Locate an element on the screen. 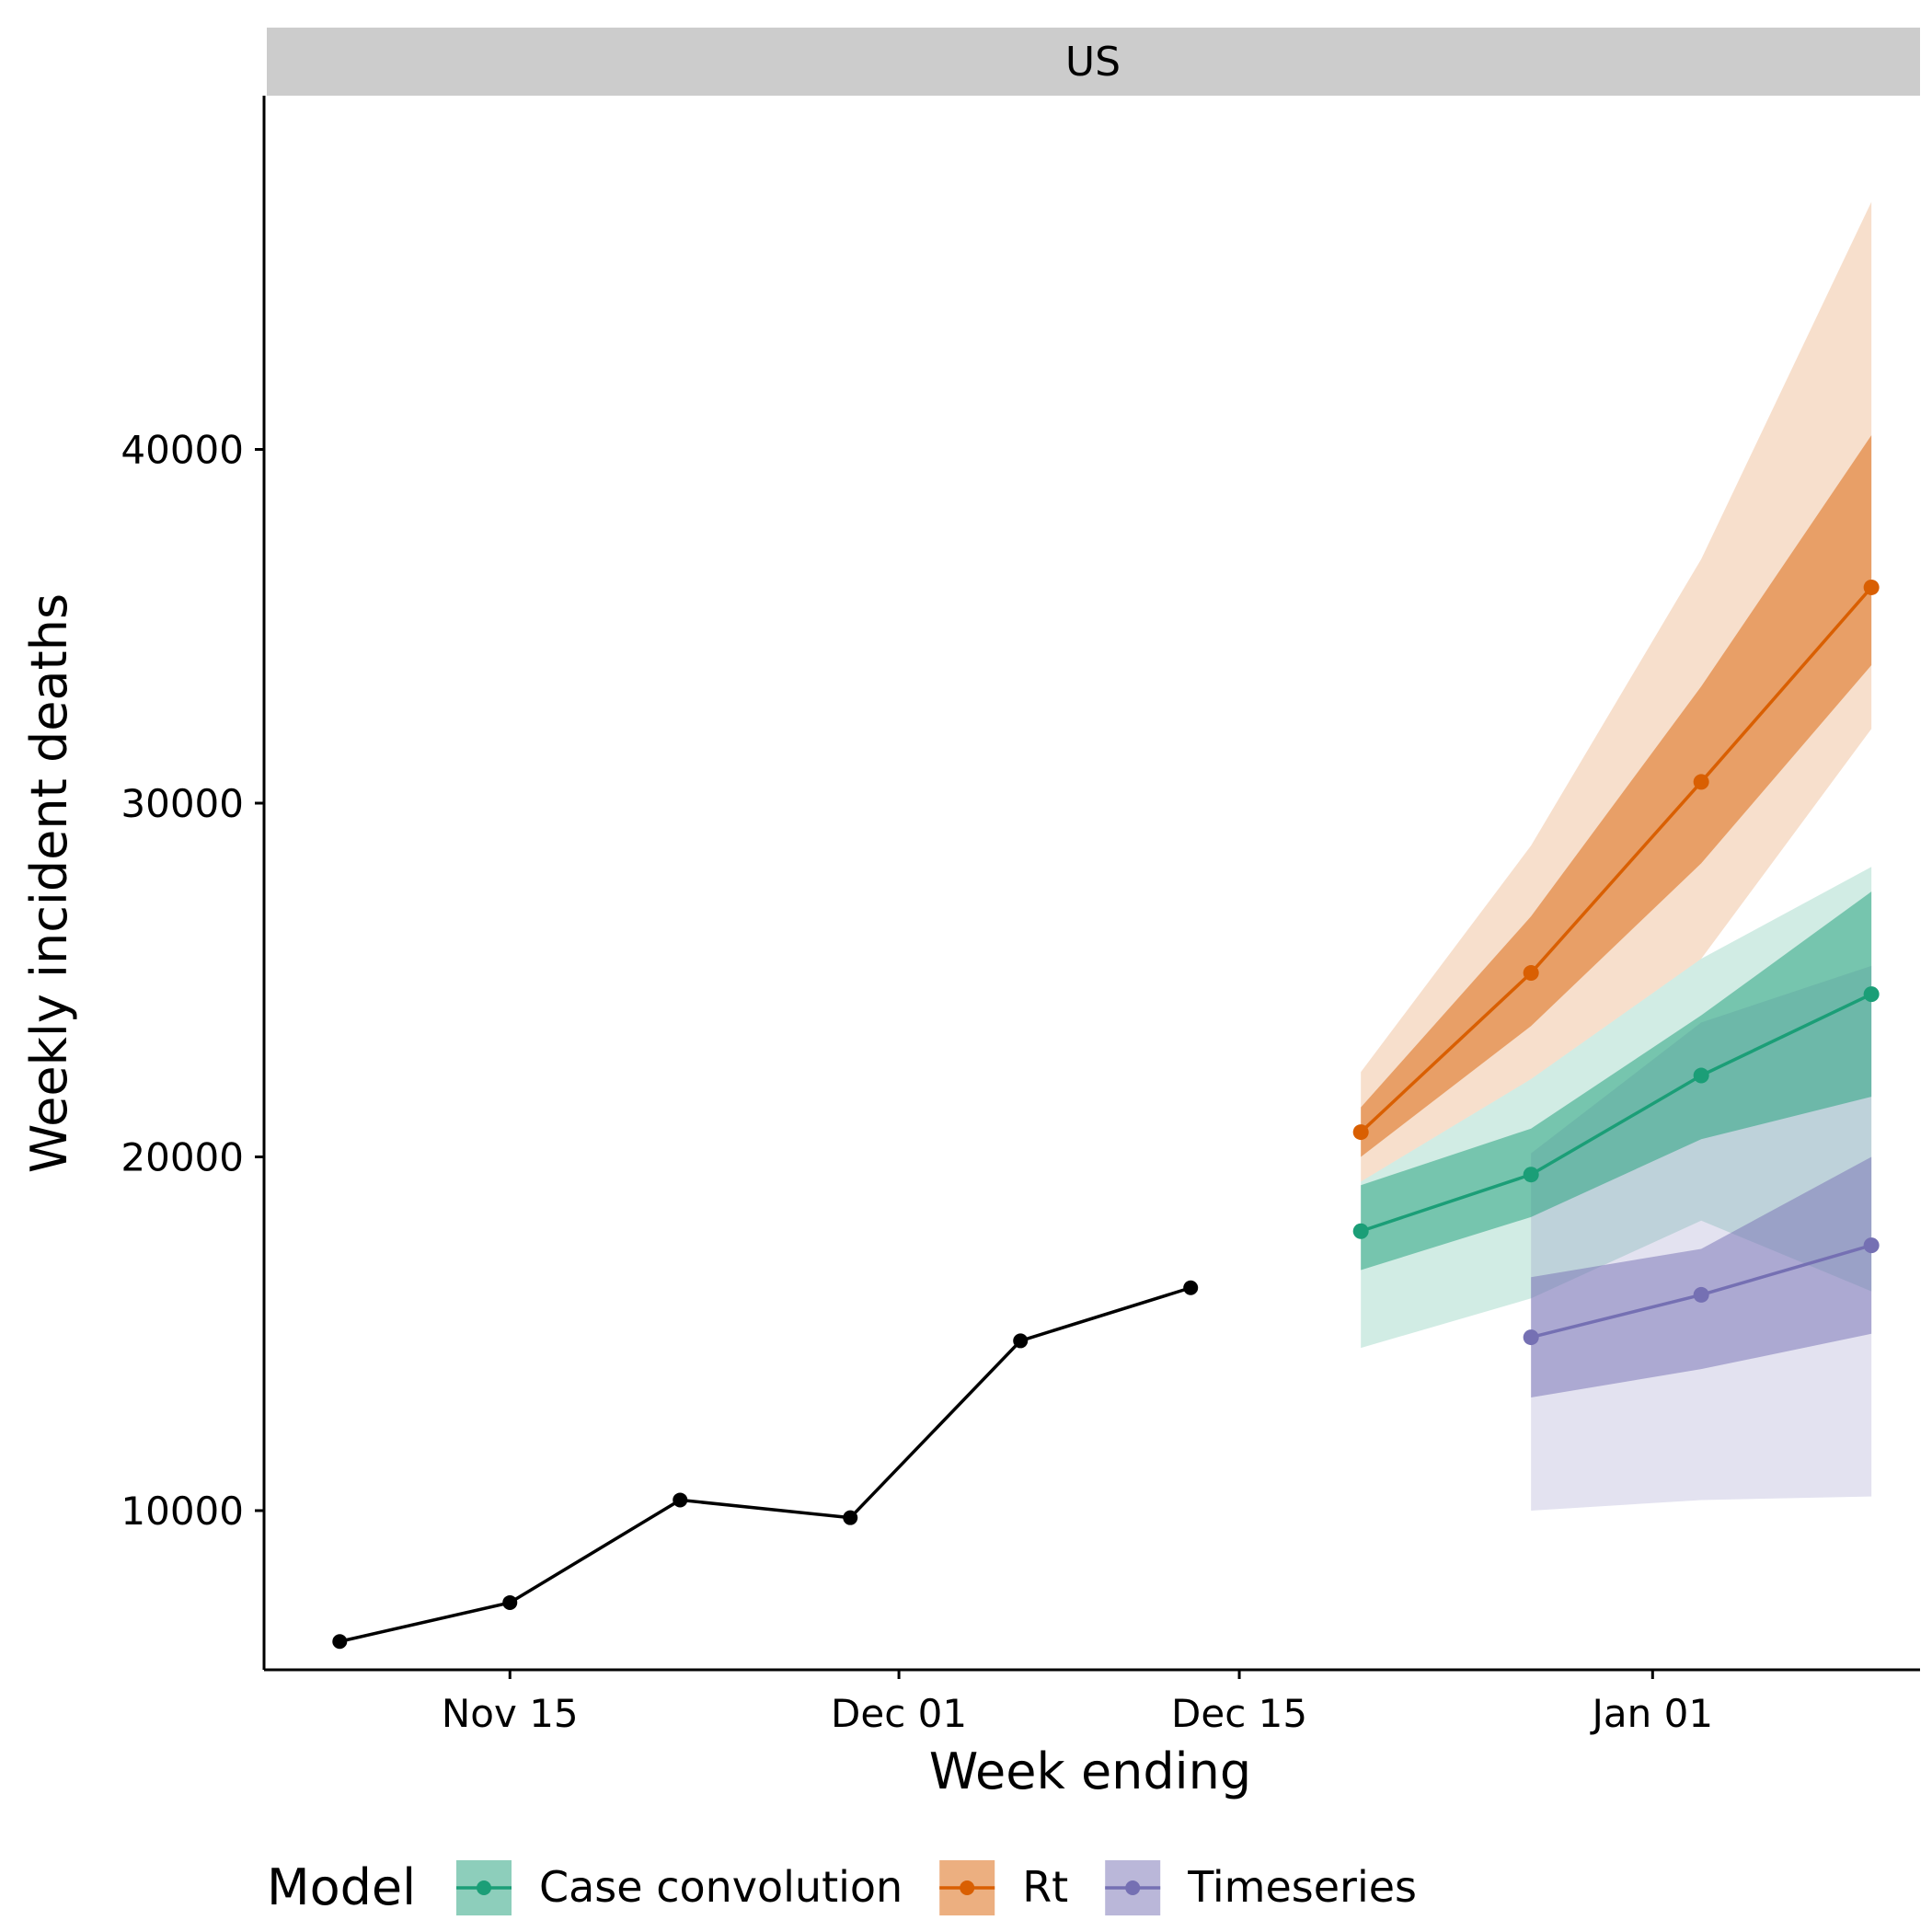 The width and height of the screenshot is (1932, 1932). rt-legend-dot is located at coordinates (968, 1887).